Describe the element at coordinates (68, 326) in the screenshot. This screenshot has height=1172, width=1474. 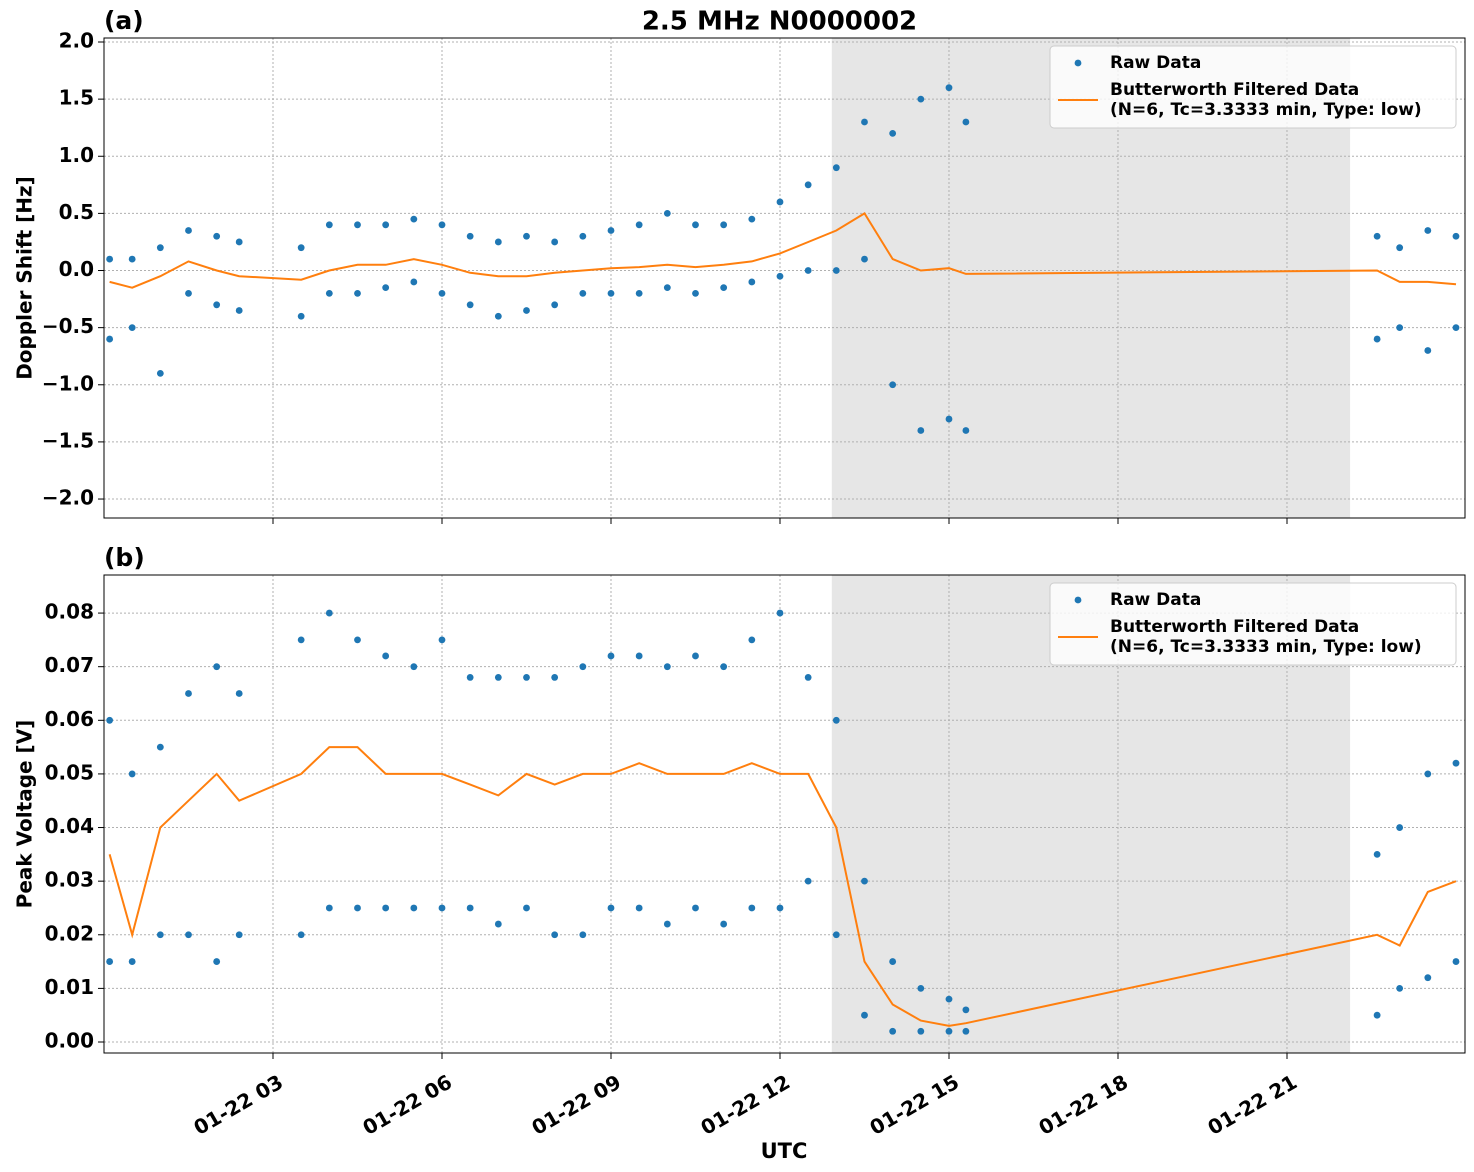
I see `y-tick-label: −0.5` at that location.